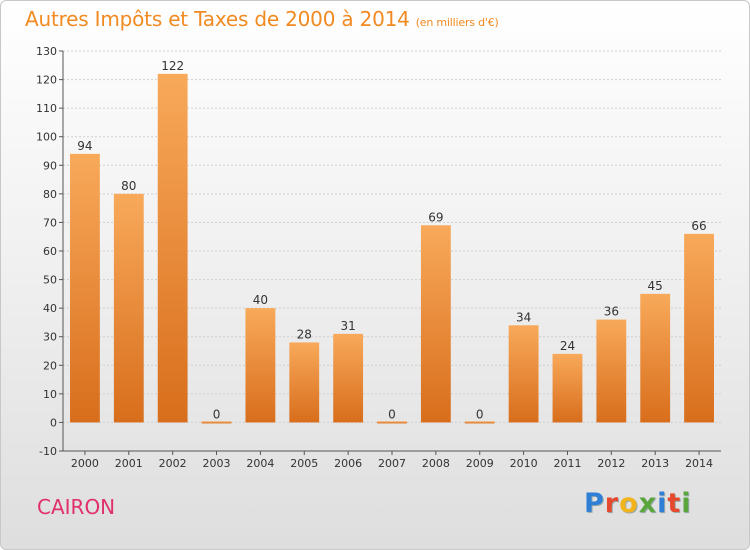  What do you see at coordinates (480, 463) in the screenshot?
I see `x-tick-label: 2009` at bounding box center [480, 463].